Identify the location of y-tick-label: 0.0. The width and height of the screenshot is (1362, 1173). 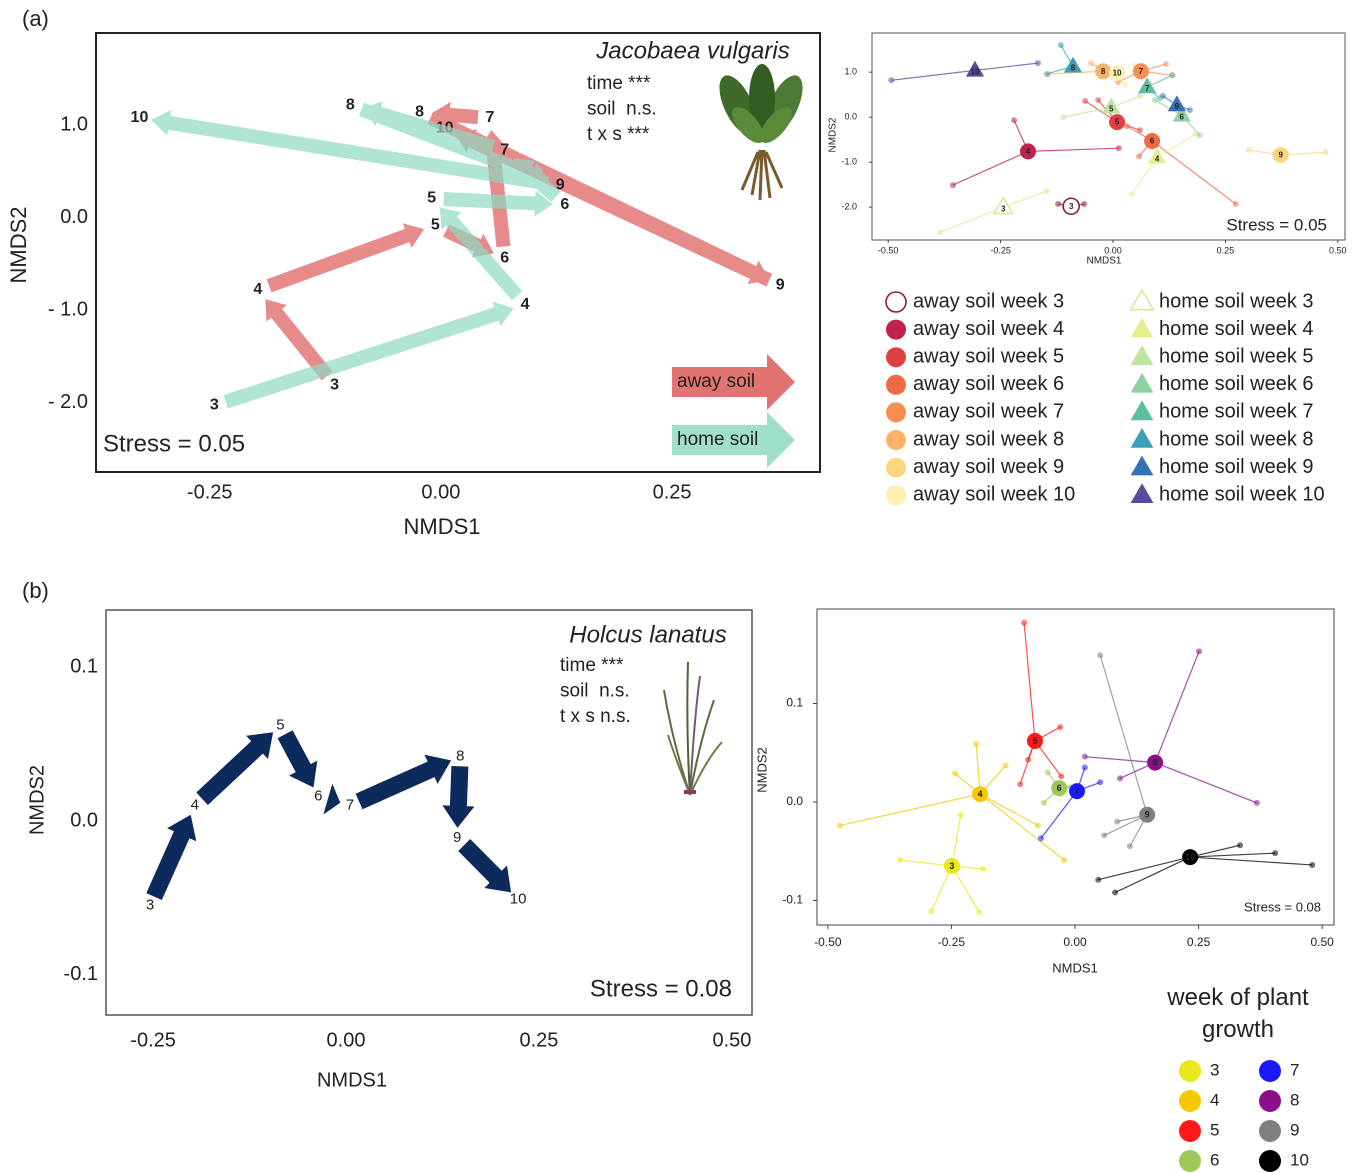
(794, 801).